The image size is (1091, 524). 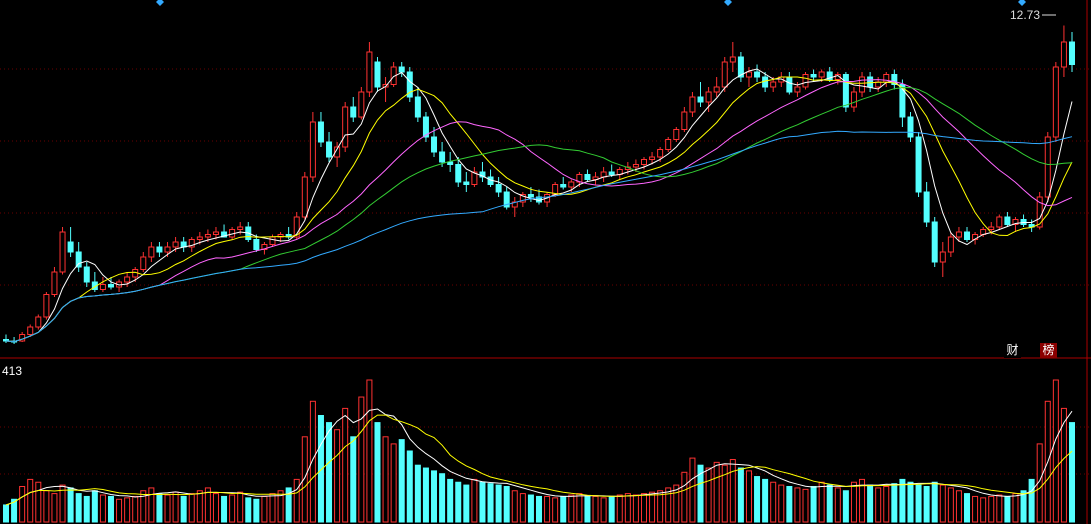 What do you see at coordinates (1048, 350) in the screenshot?
I see `marker-bang: 榜` at bounding box center [1048, 350].